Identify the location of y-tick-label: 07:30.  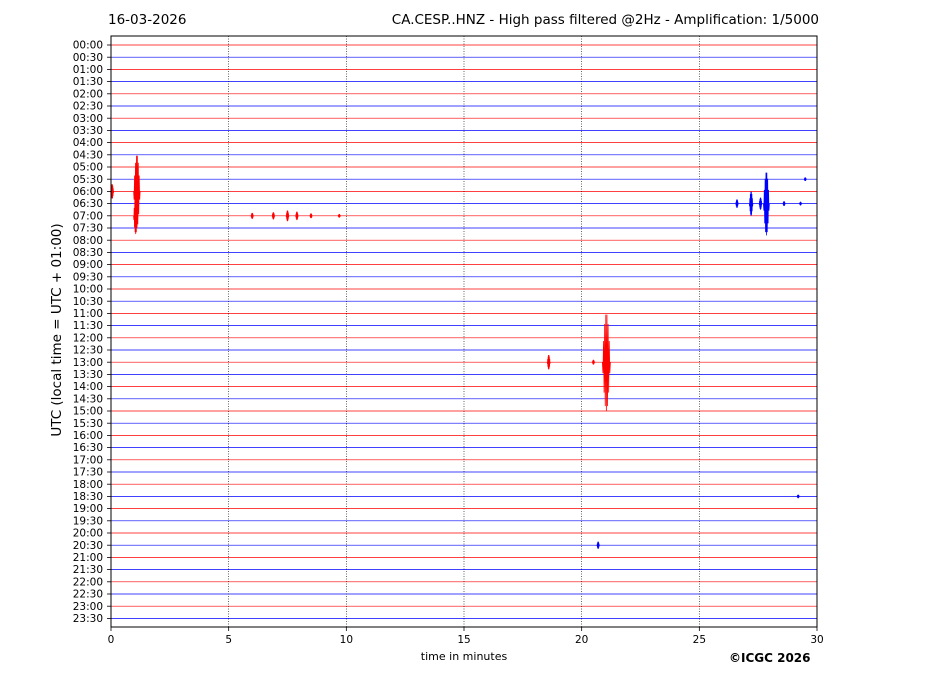
(88, 229).